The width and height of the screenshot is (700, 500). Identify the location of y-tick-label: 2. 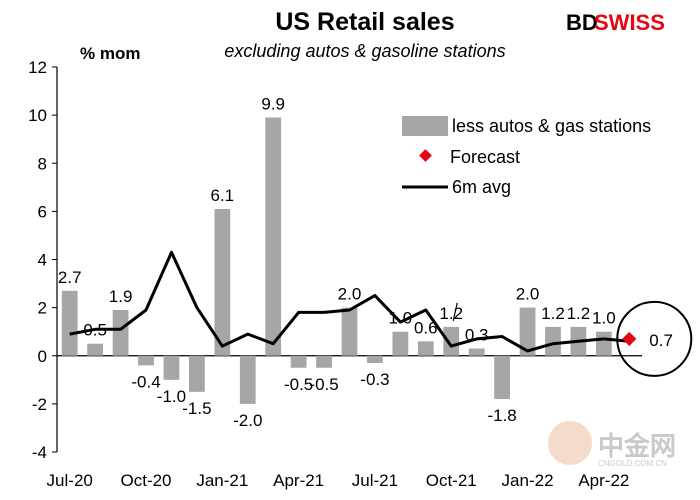
(42, 308).